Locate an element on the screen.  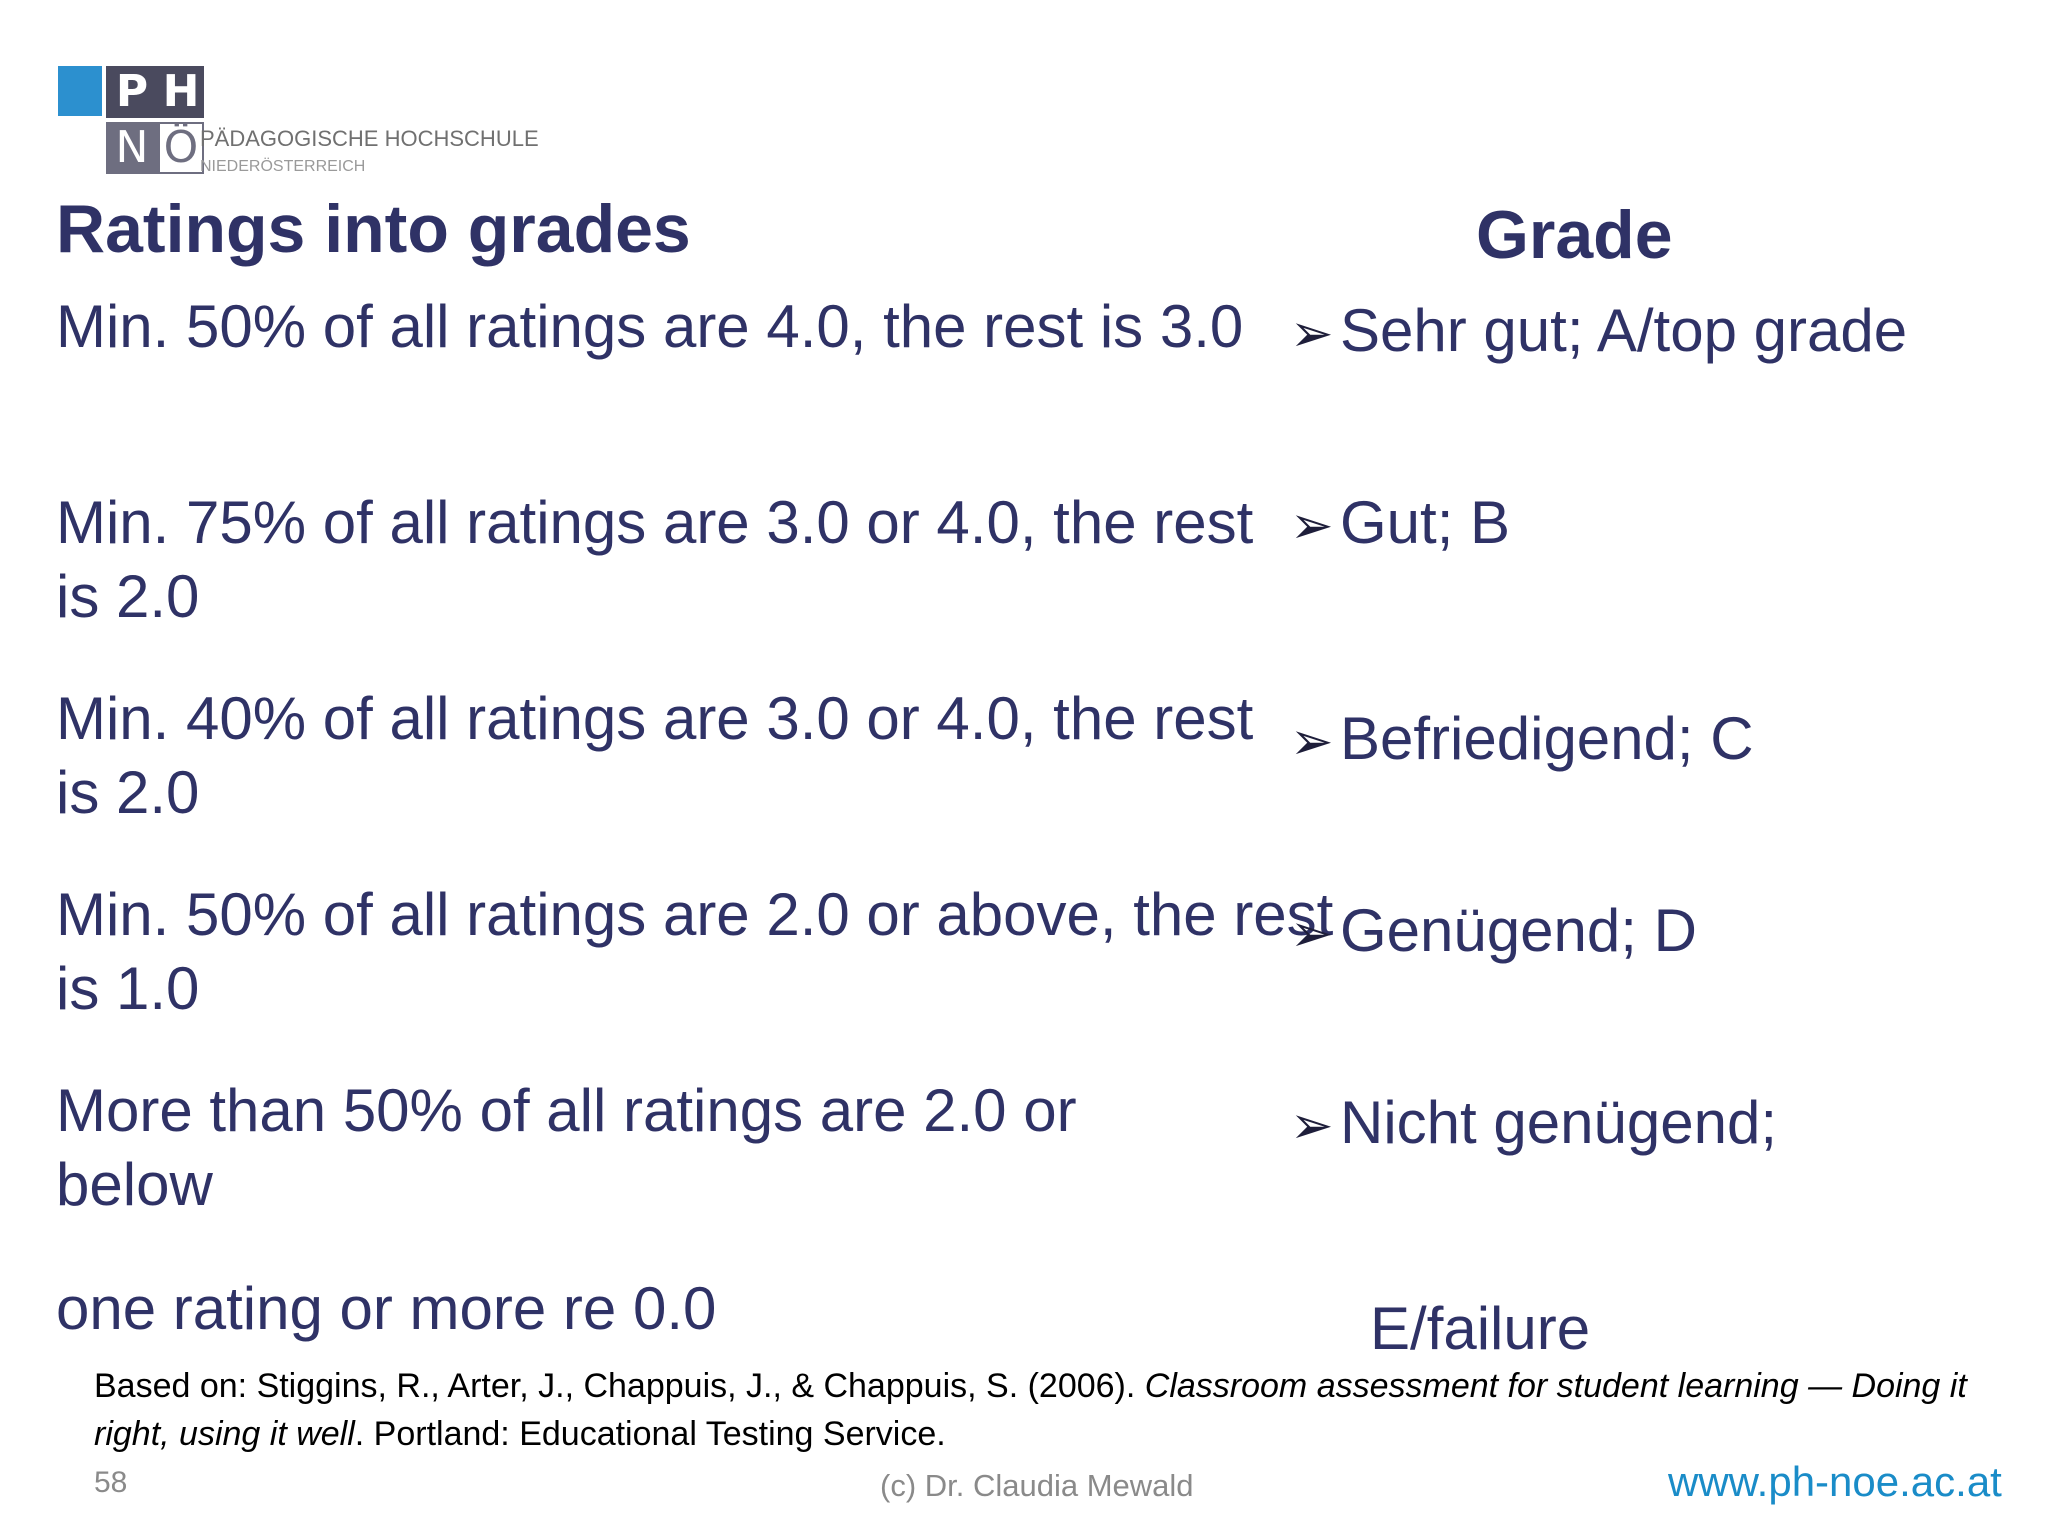
logo-letter-p: P is located at coordinates (132, 92).